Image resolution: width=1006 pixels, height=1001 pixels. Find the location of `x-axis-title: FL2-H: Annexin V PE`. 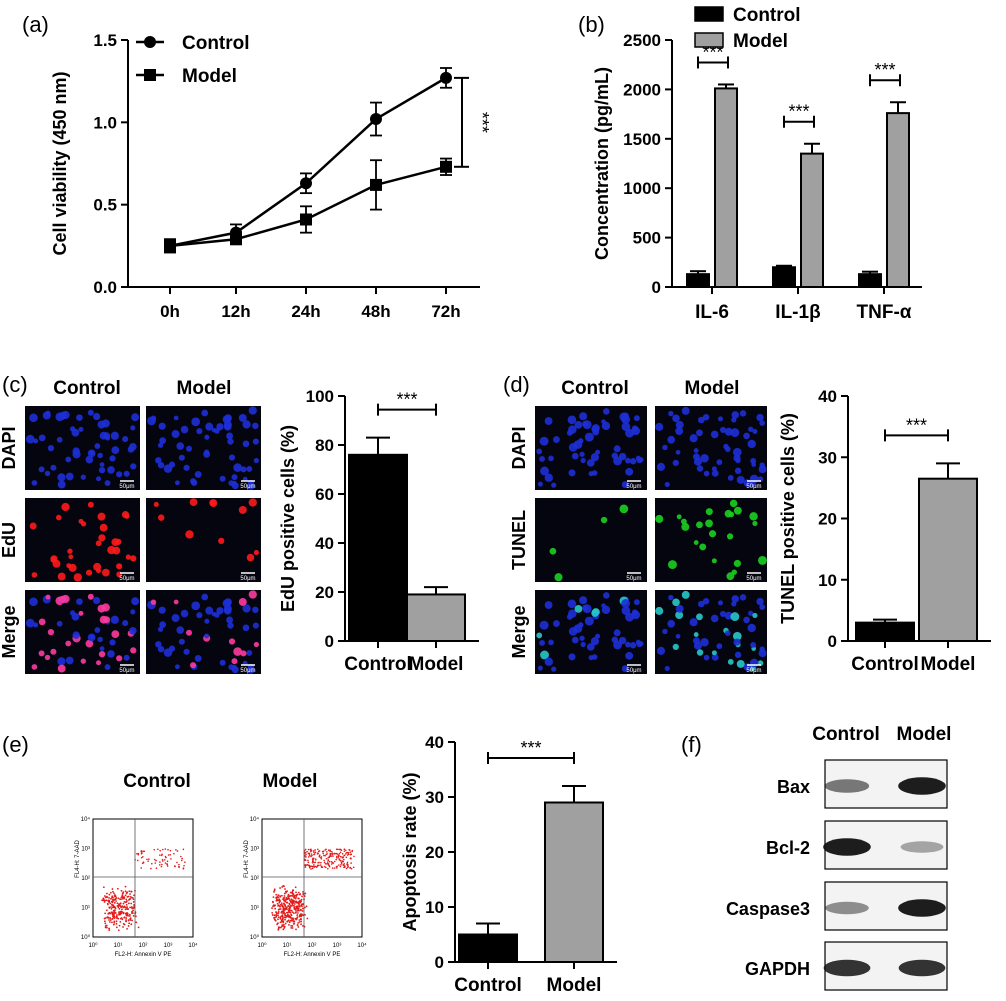

x-axis-title: FL2-H: Annexin V PE is located at coordinates (312, 955).